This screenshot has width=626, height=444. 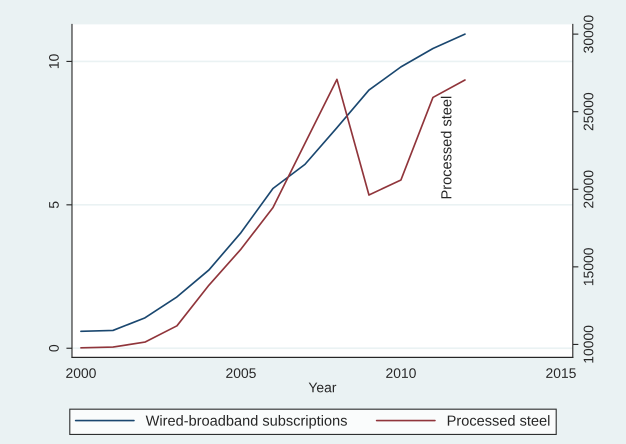 I want to click on x-tick-label: 2010, so click(x=401, y=373).